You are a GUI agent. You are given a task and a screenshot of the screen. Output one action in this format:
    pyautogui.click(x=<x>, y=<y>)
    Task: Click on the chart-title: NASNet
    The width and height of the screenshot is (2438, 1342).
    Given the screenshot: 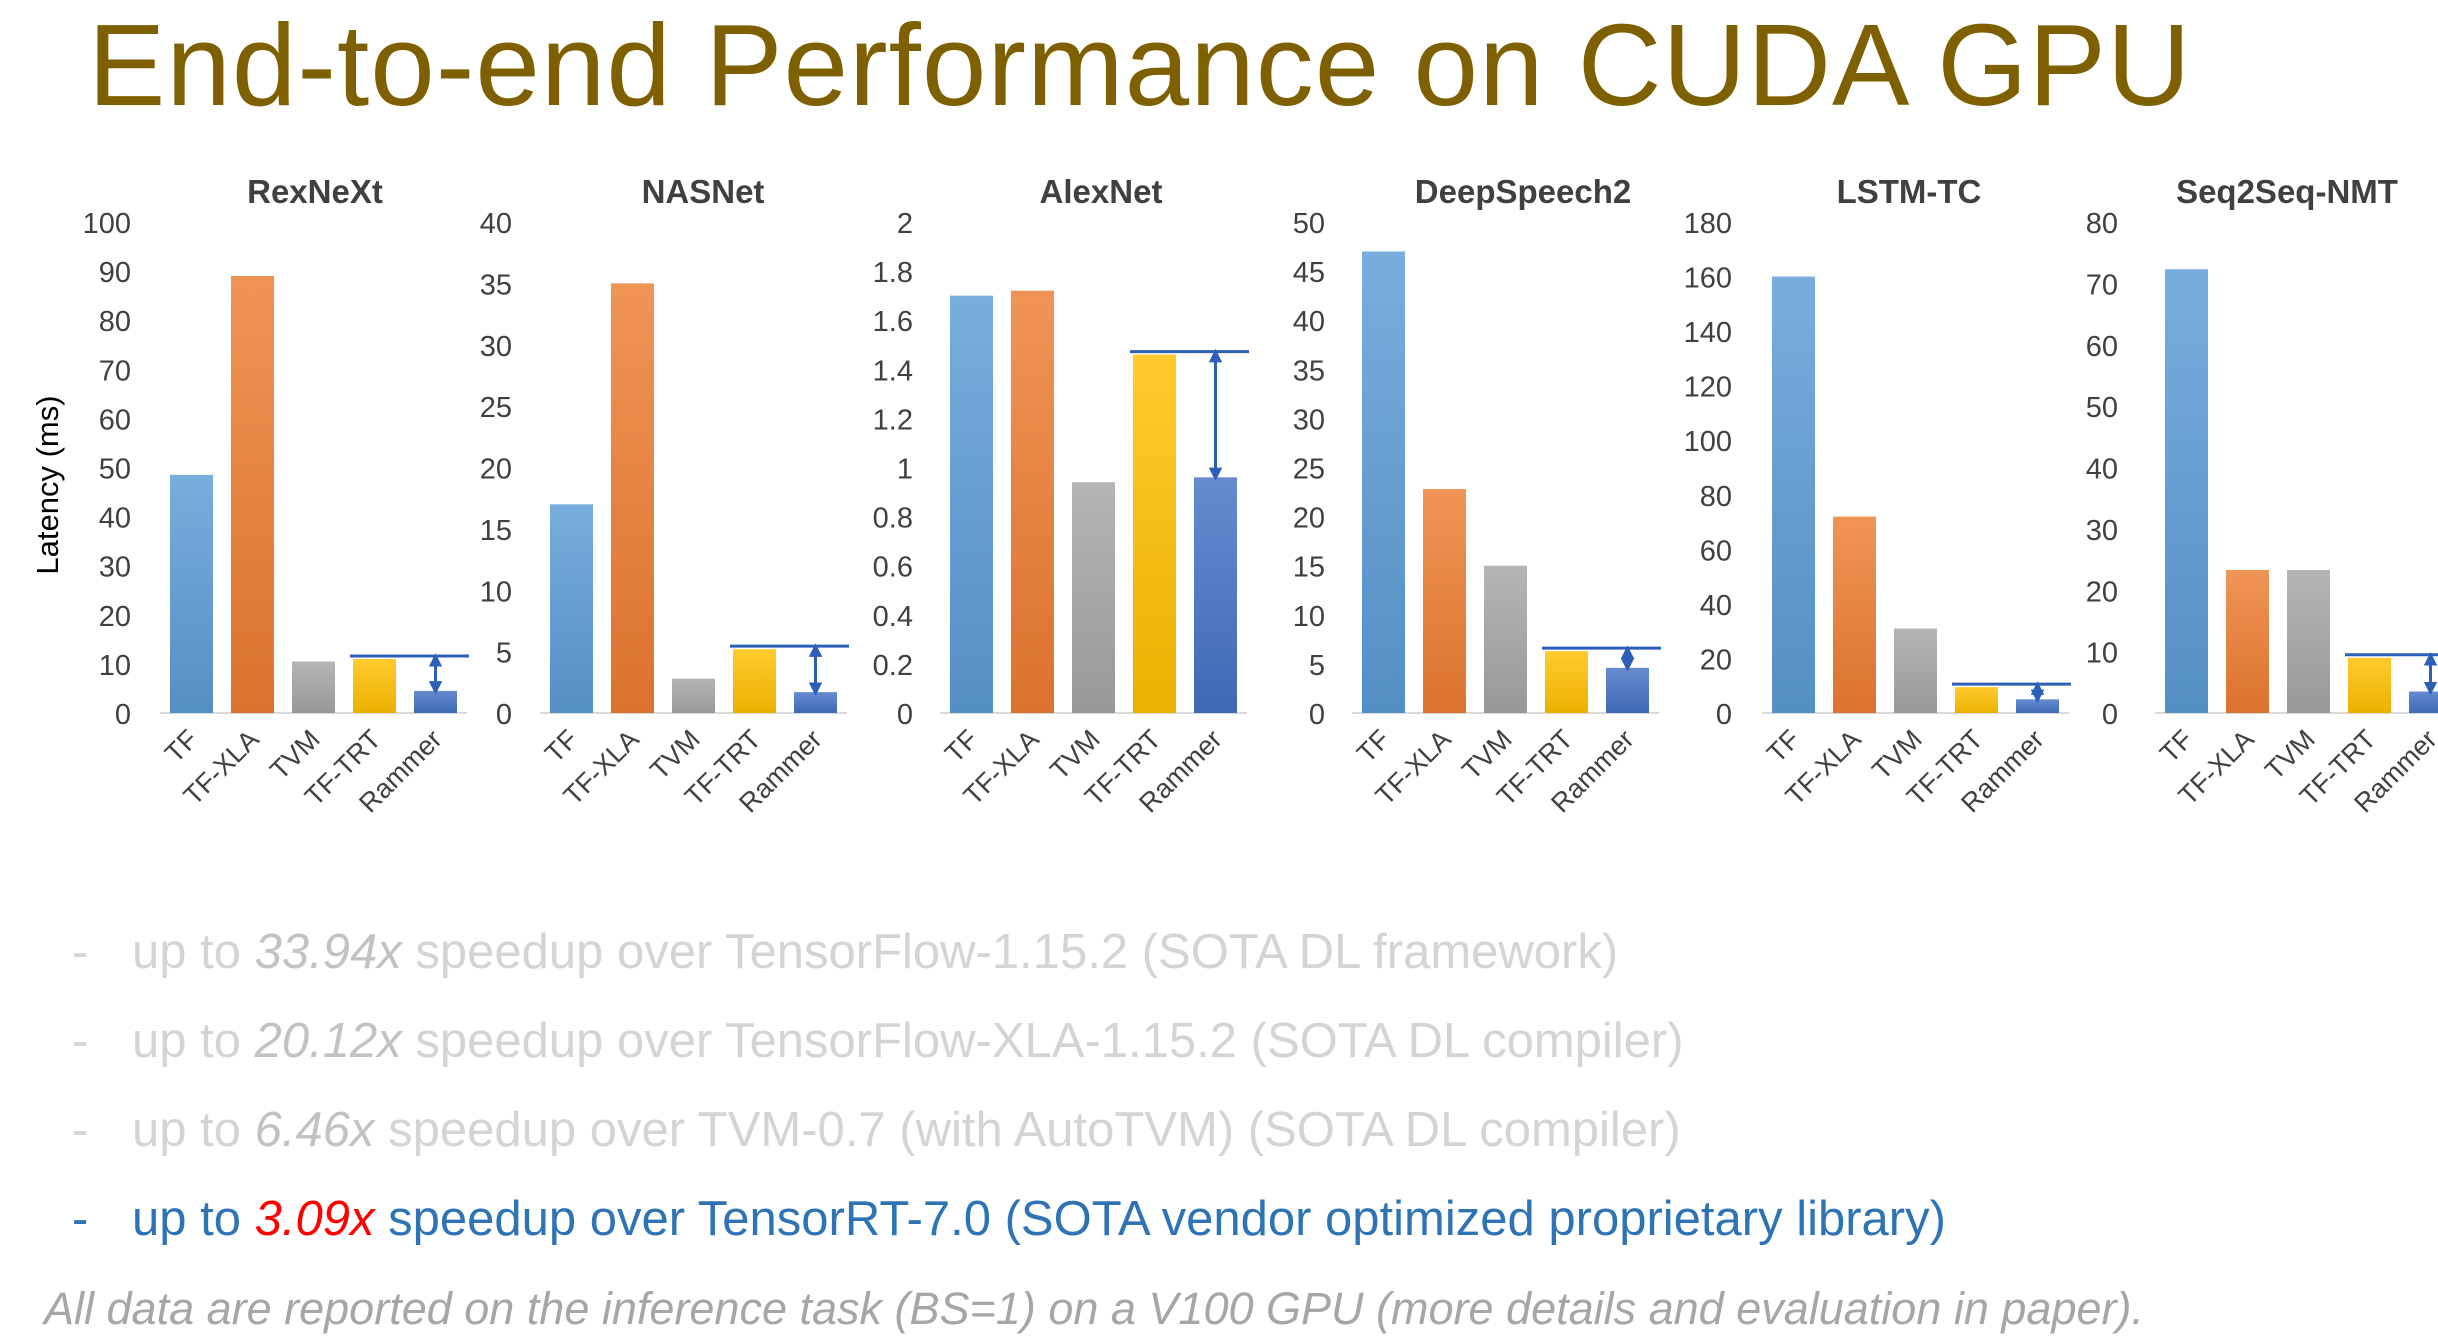 What is the action you would take?
    pyautogui.click(x=703, y=191)
    